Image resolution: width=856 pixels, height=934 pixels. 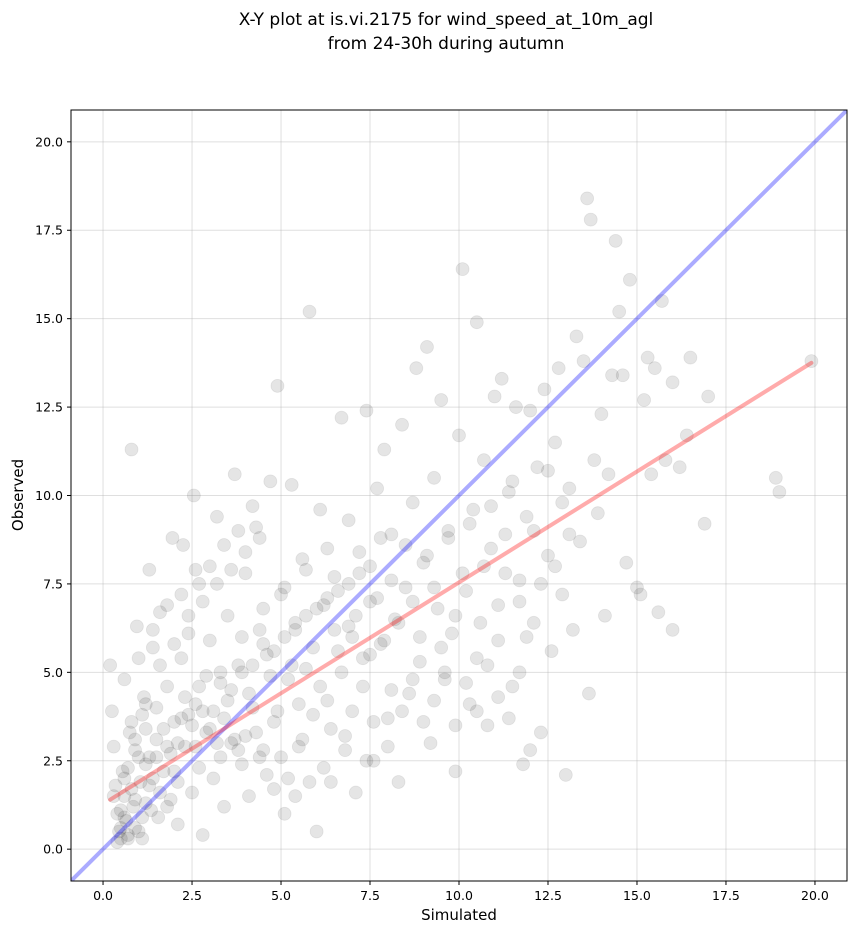 What do you see at coordinates (49, 407) in the screenshot?
I see `y-tick-label: 12.5` at bounding box center [49, 407].